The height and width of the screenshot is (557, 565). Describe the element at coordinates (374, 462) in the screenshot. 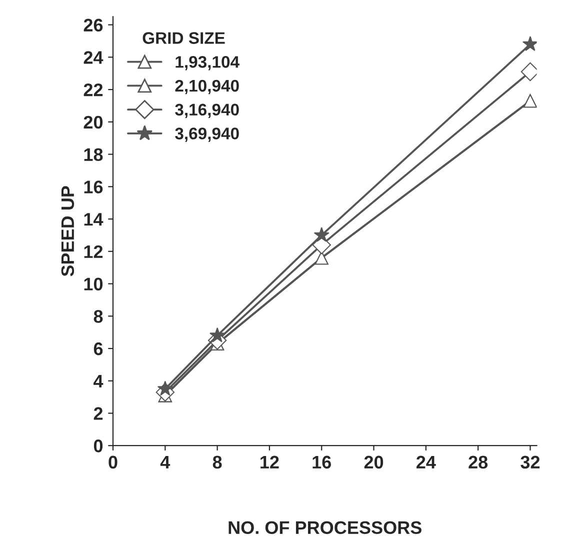

I see `x-tick-label: 20` at that location.